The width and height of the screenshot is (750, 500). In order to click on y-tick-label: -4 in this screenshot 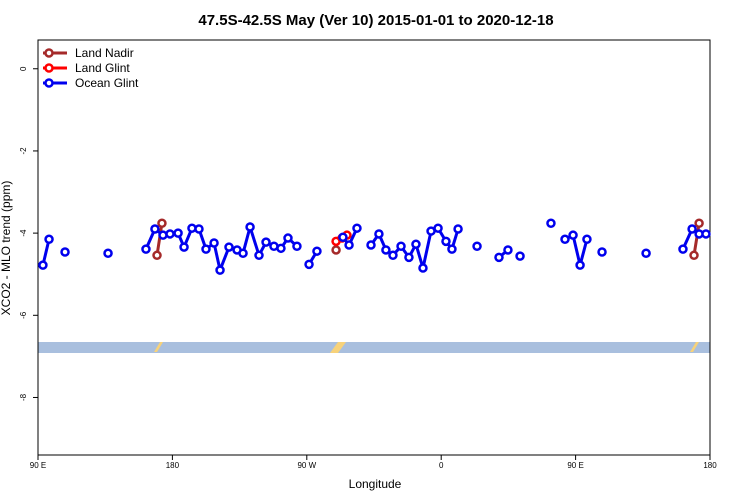, I will do `click(23, 233)`.